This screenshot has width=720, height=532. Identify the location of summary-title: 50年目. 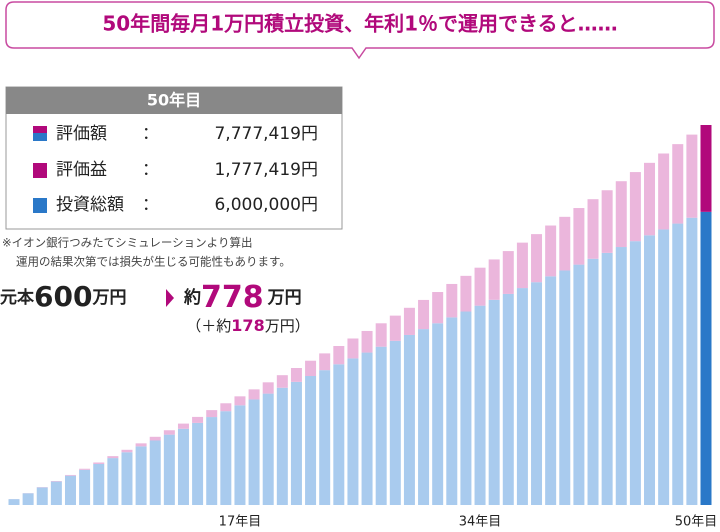
(174, 100).